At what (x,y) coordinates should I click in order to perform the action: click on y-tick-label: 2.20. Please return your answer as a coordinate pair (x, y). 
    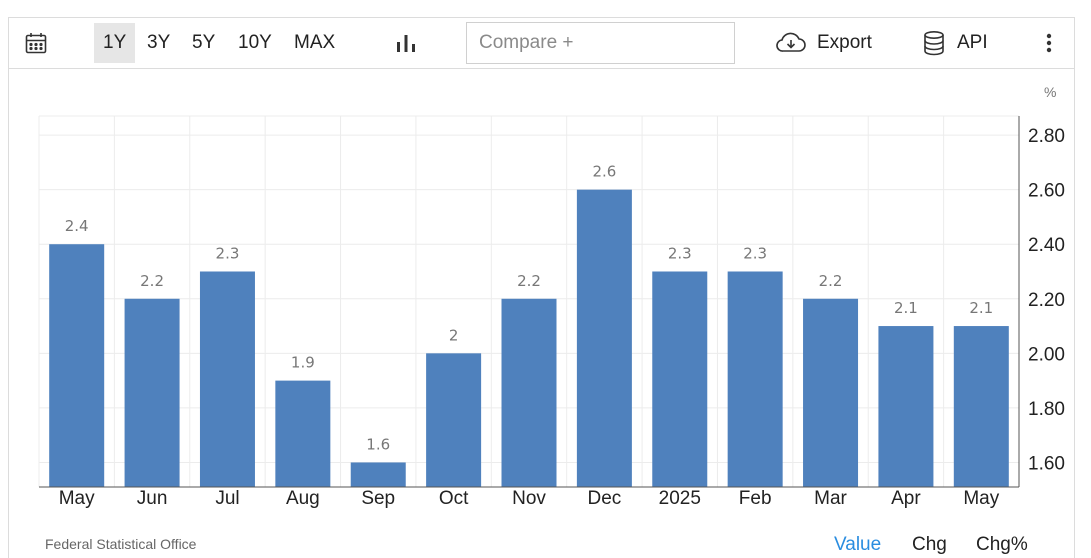
    Looking at the image, I should click on (1046, 300).